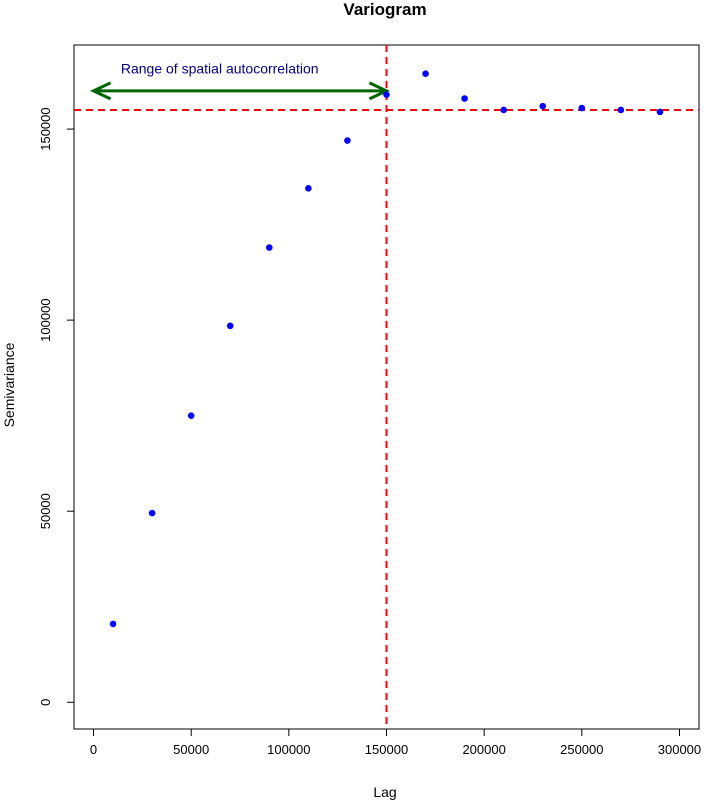 This screenshot has width=707, height=804. I want to click on y-tick-label: 0, so click(45, 702).